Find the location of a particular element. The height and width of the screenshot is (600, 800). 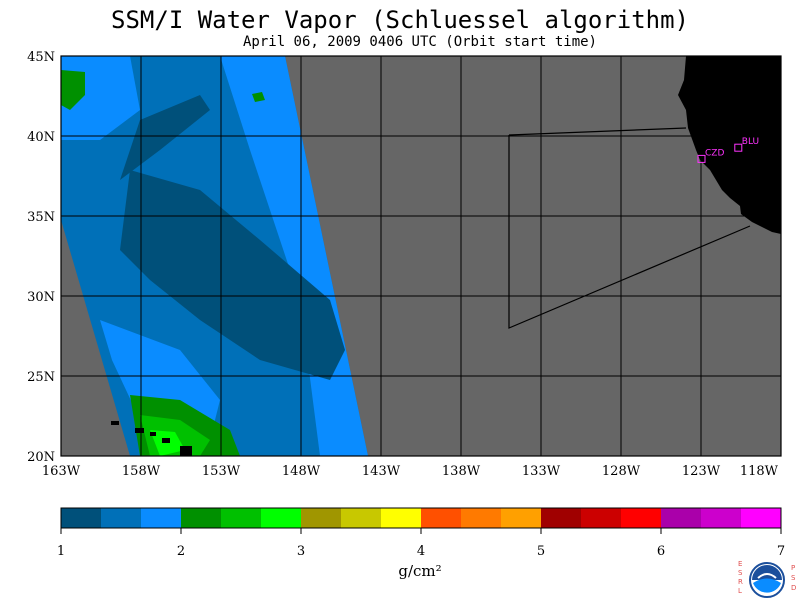

colorbar-tick-label: 3 is located at coordinates (301, 551).